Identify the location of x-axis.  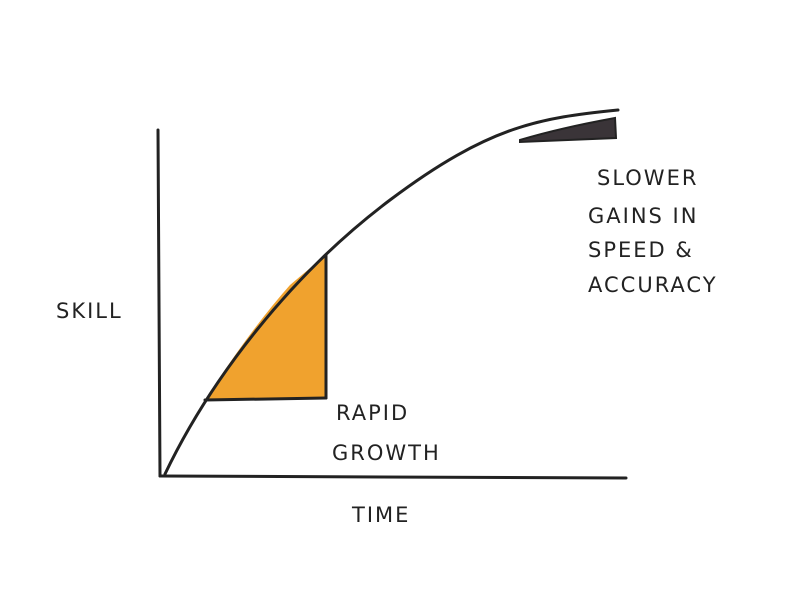
(393, 477).